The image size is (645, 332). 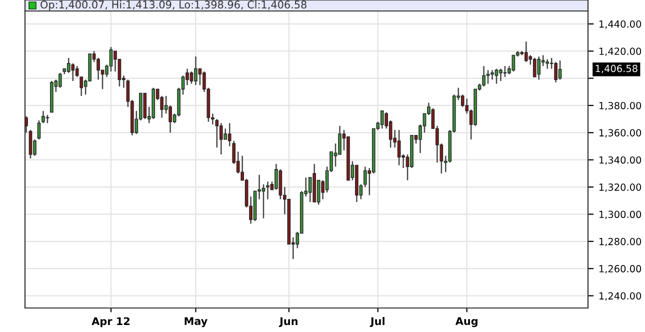 I want to click on x-tick-label: Apr 12, so click(x=111, y=322).